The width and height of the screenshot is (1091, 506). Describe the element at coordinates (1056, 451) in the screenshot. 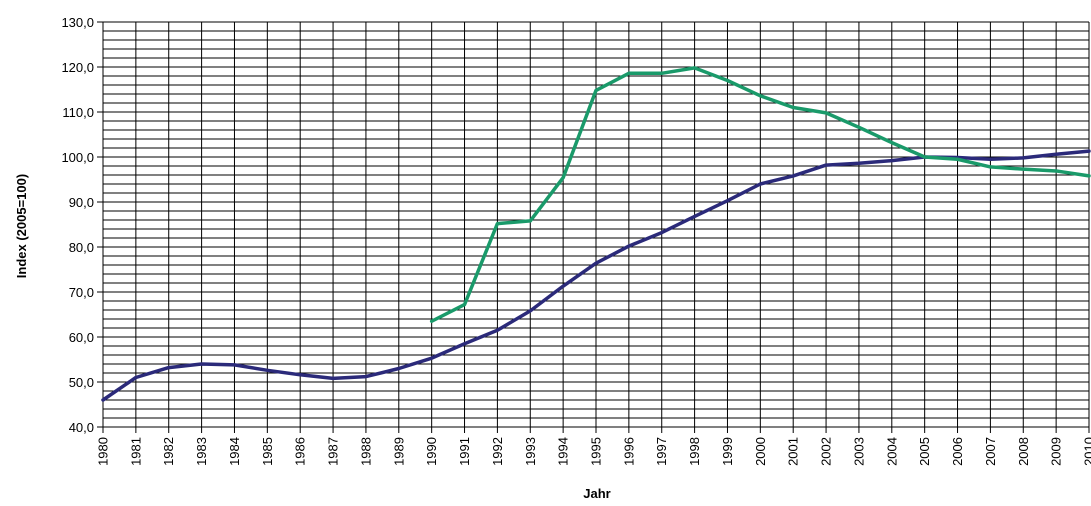

I see `x-tick-label: 2009` at that location.